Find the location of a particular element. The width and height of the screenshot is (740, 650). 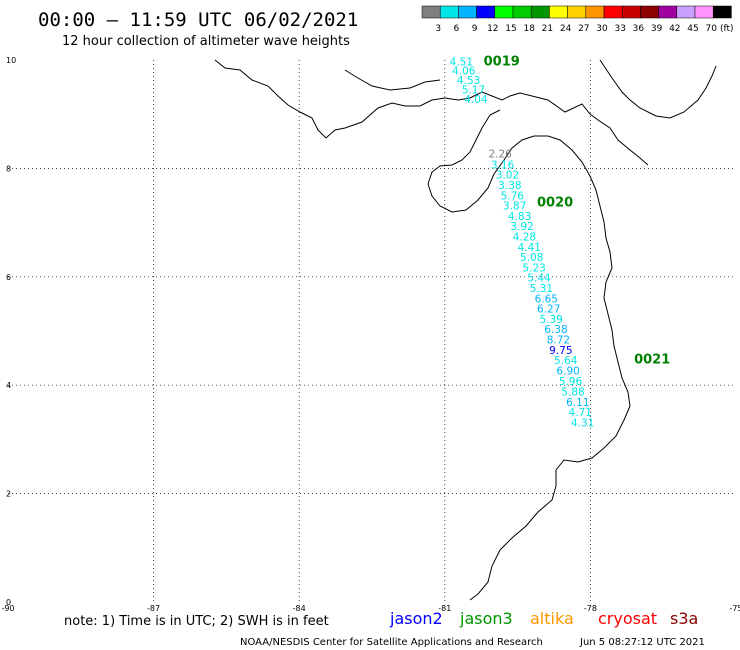

swh-value: 4.71 is located at coordinates (580, 413).